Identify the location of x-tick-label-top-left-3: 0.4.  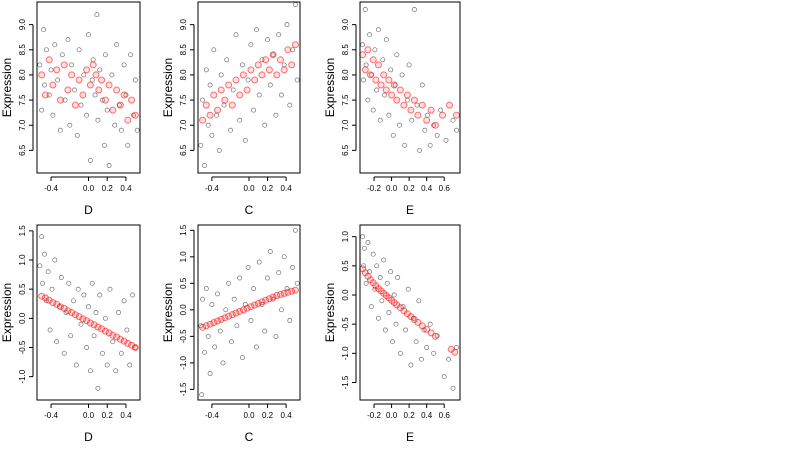
(126, 188).